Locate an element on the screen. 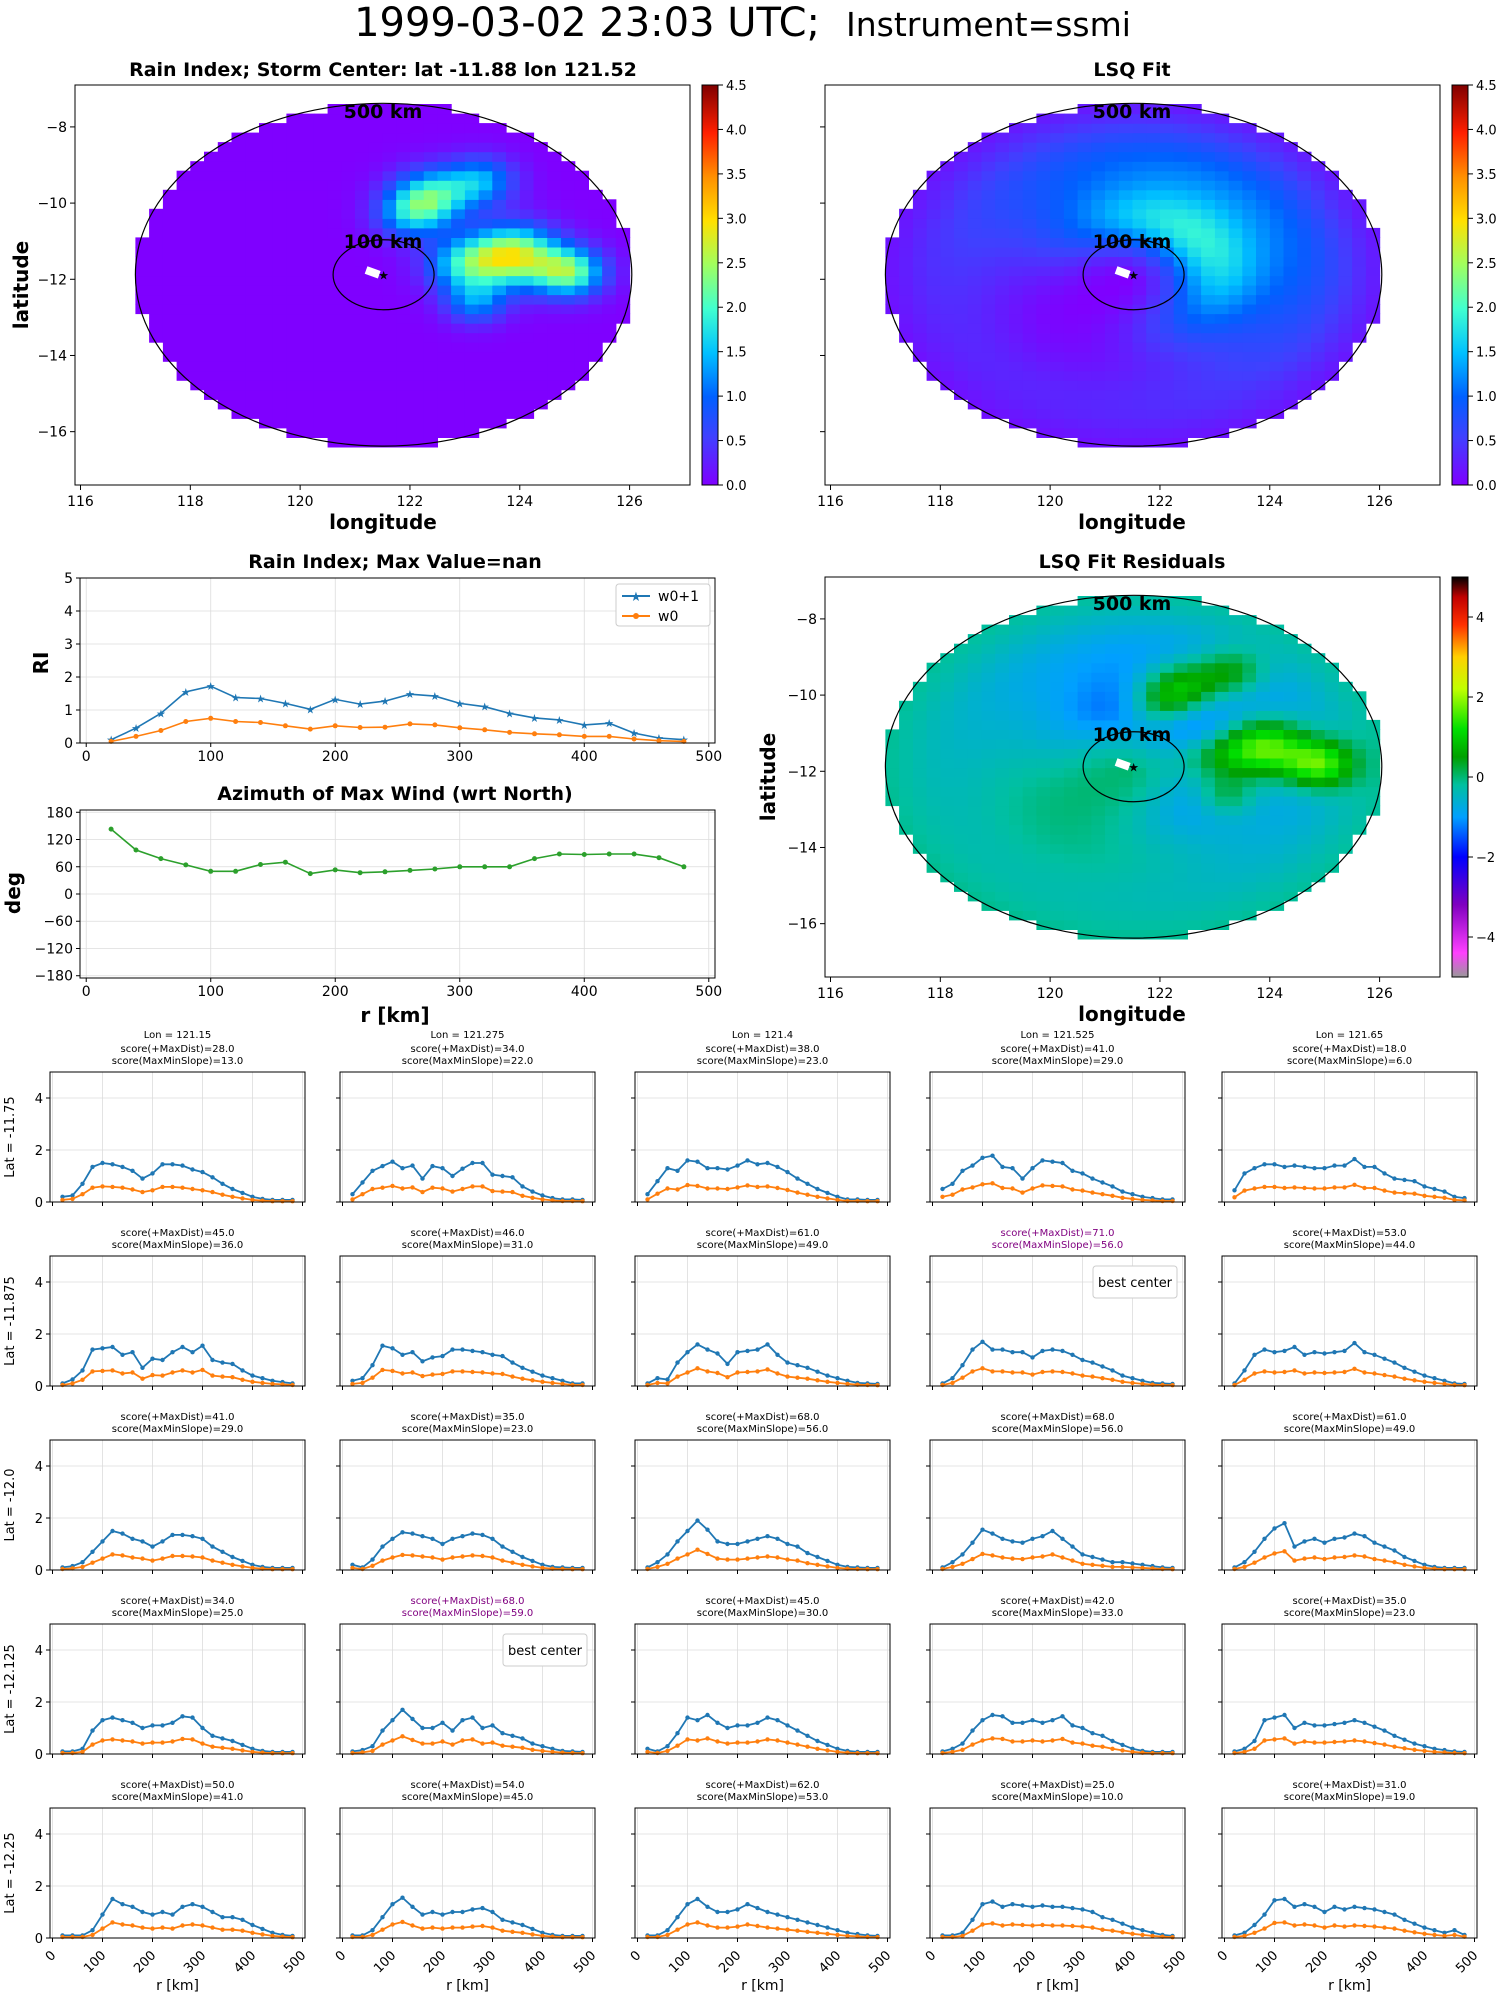 Image resolution: width=1500 pixels, height=2000 pixels. score-maxminslope: score(MaxMinSlope)=33.0 is located at coordinates (1057, 1613).